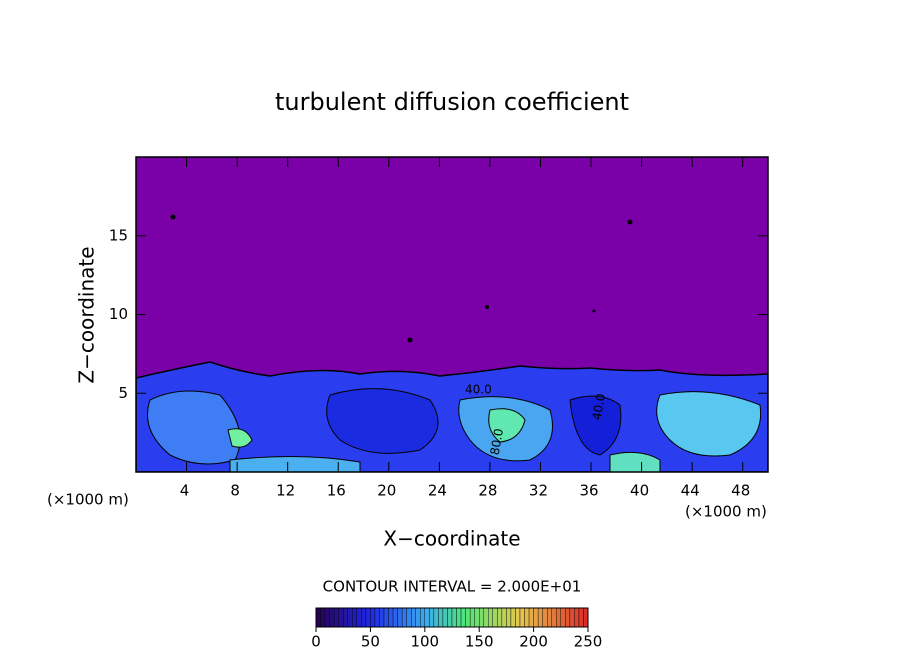 This screenshot has height=654, width=904. What do you see at coordinates (487, 491) in the screenshot?
I see `x-tick-label: 28` at bounding box center [487, 491].